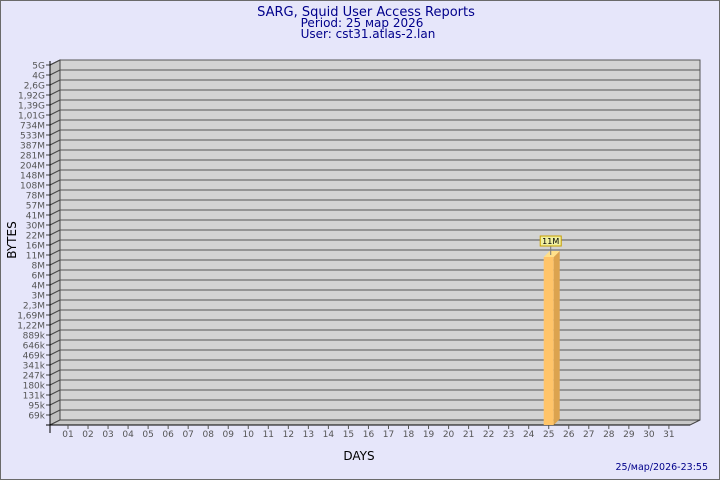  I want to click on y-axis-label: BYTES, so click(12, 239).